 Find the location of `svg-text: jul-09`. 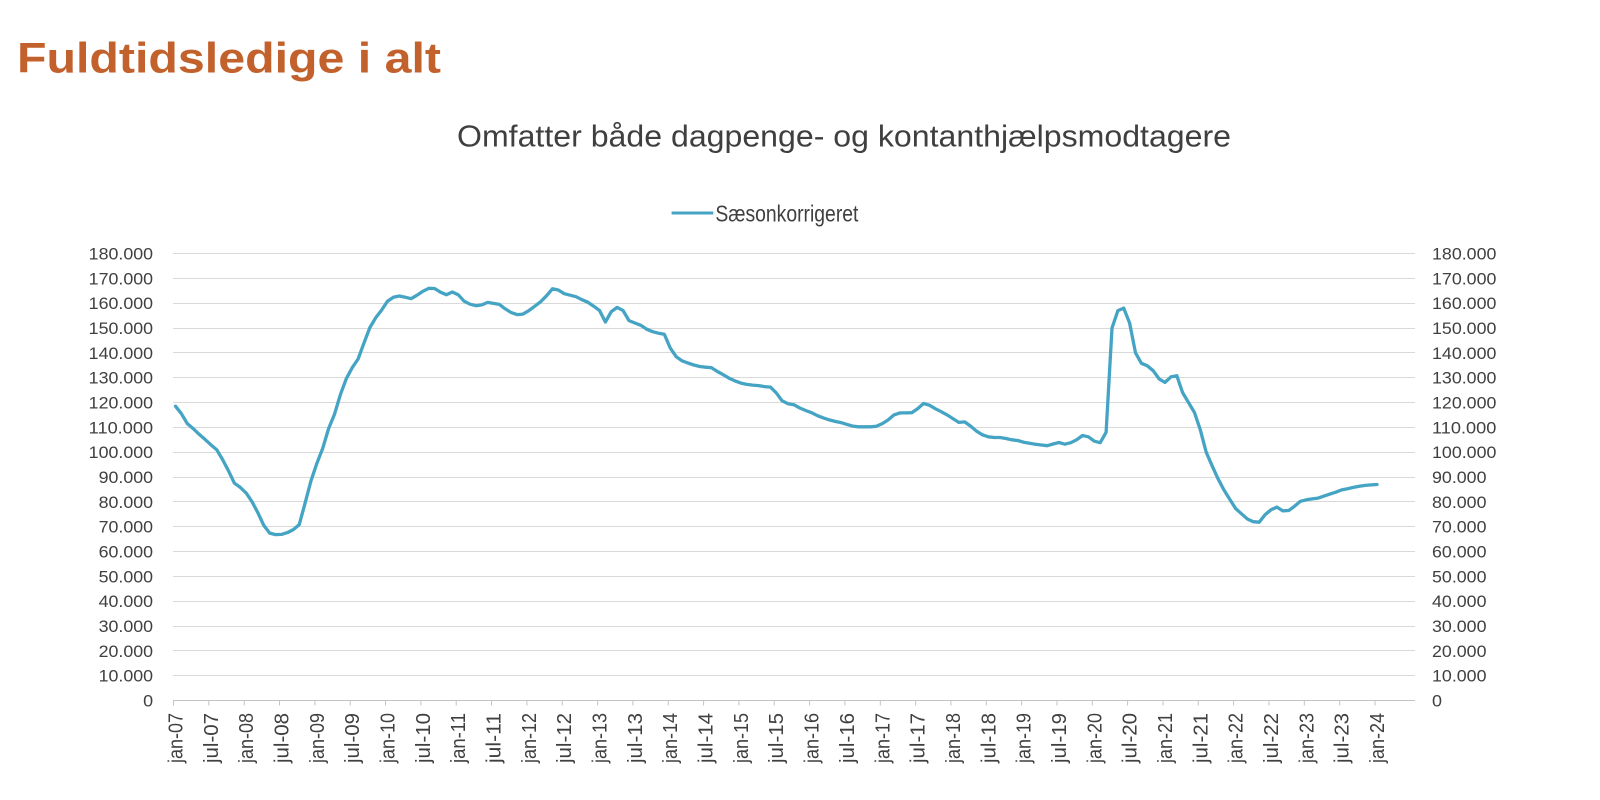

svg-text: jul-09 is located at coordinates (353, 738).